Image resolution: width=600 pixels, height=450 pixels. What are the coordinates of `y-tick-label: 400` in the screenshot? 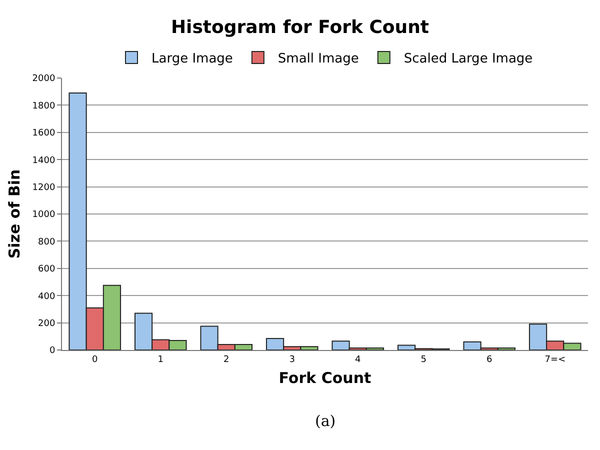 It's located at (47, 297).